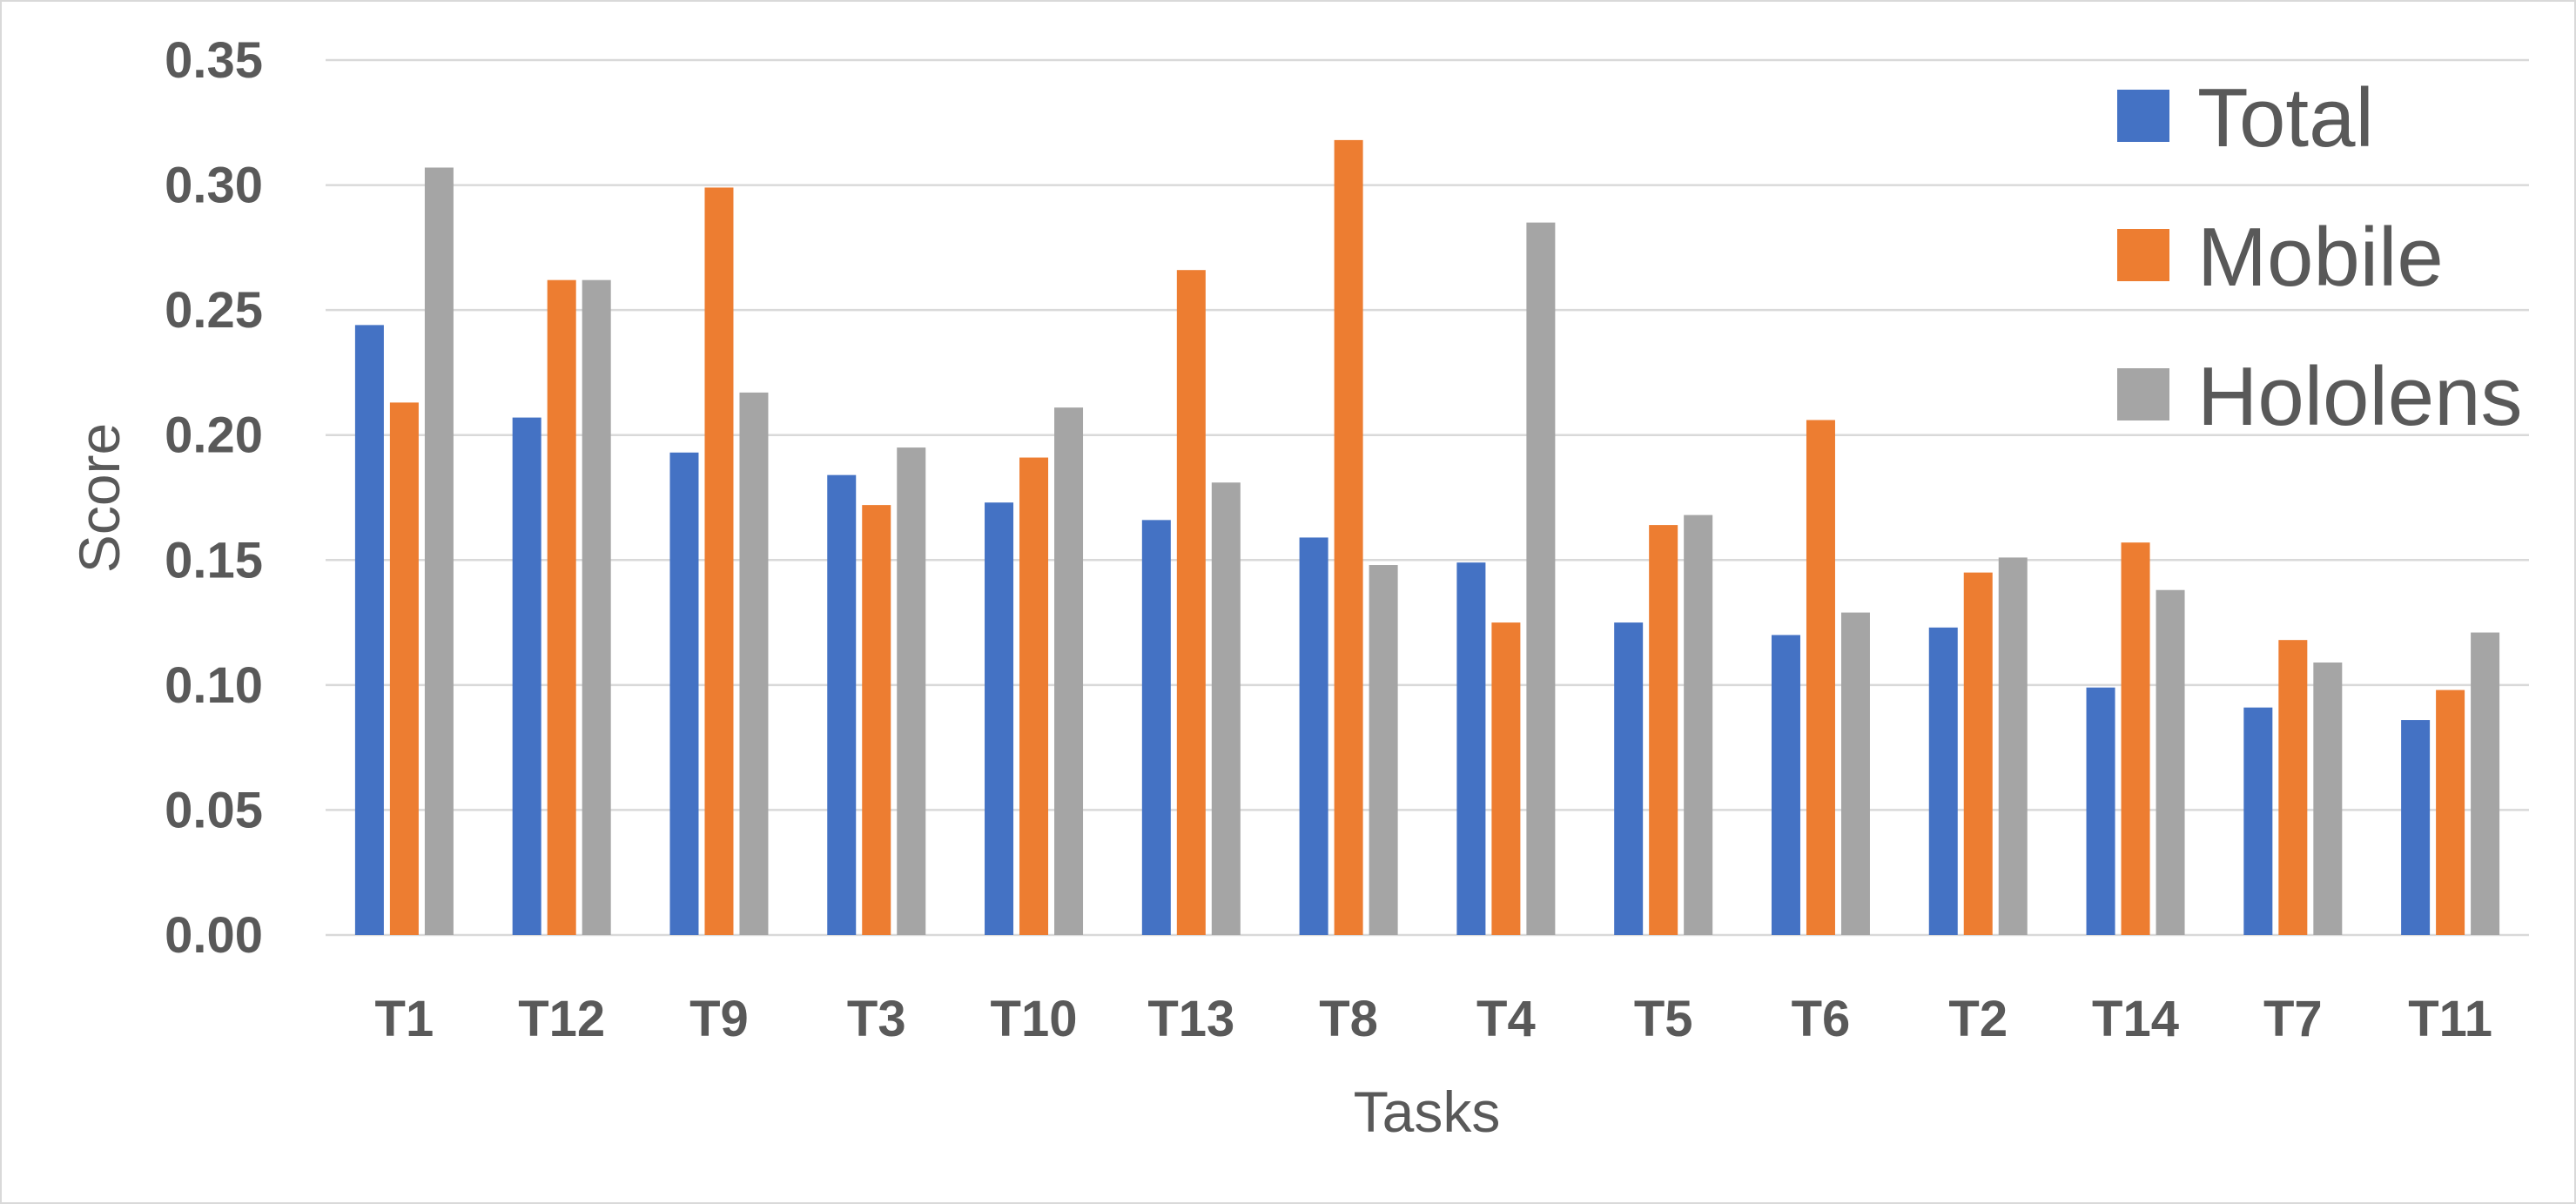  What do you see at coordinates (1978, 1019) in the screenshot?
I see `x-tick-label: T2` at bounding box center [1978, 1019].